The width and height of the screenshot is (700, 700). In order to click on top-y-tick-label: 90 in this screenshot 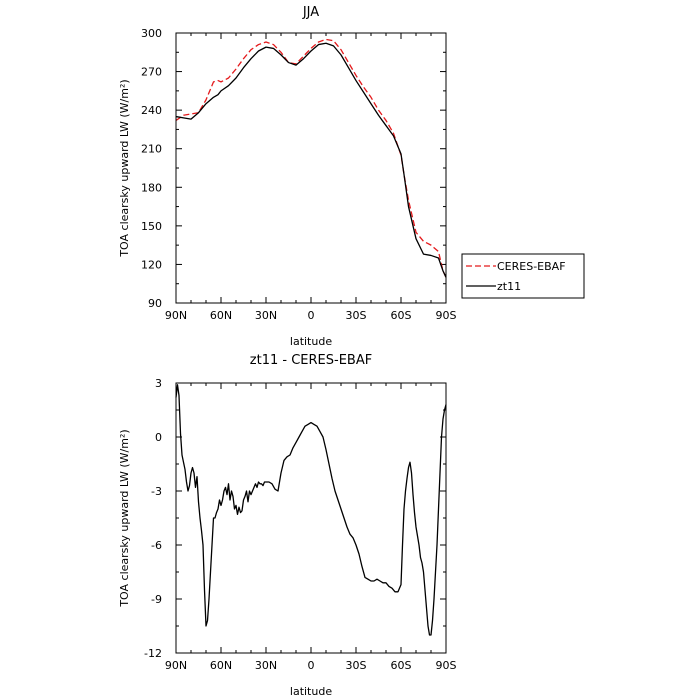, I will do `click(155, 303)`.